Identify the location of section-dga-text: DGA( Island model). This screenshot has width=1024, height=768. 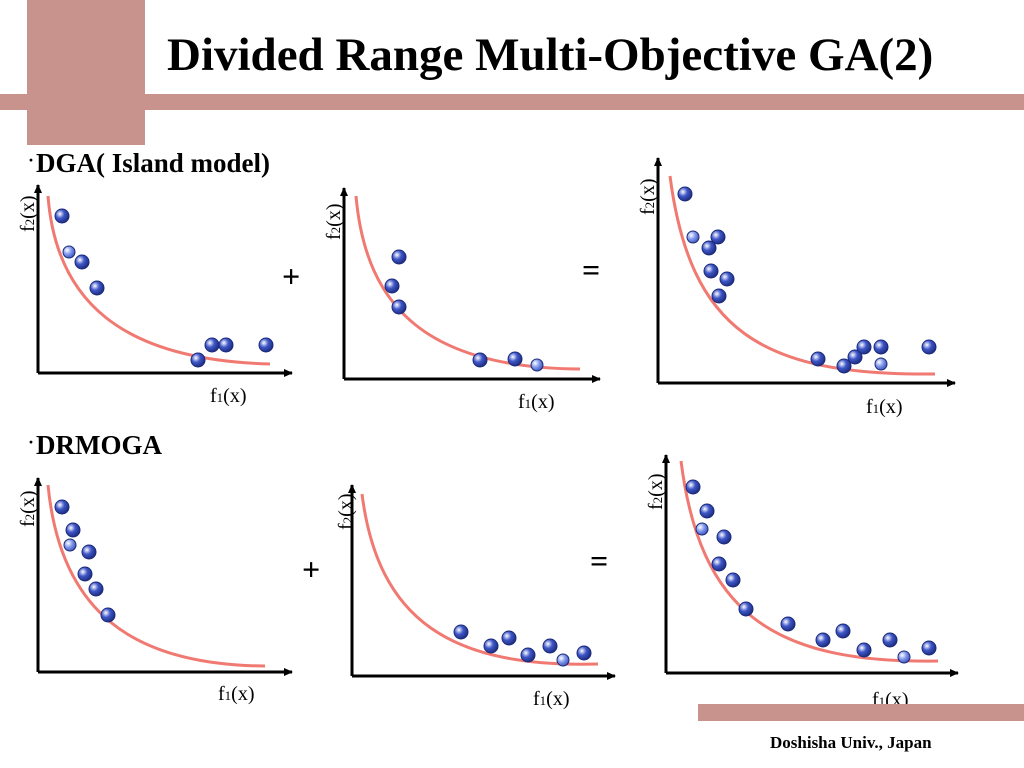
(153, 163).